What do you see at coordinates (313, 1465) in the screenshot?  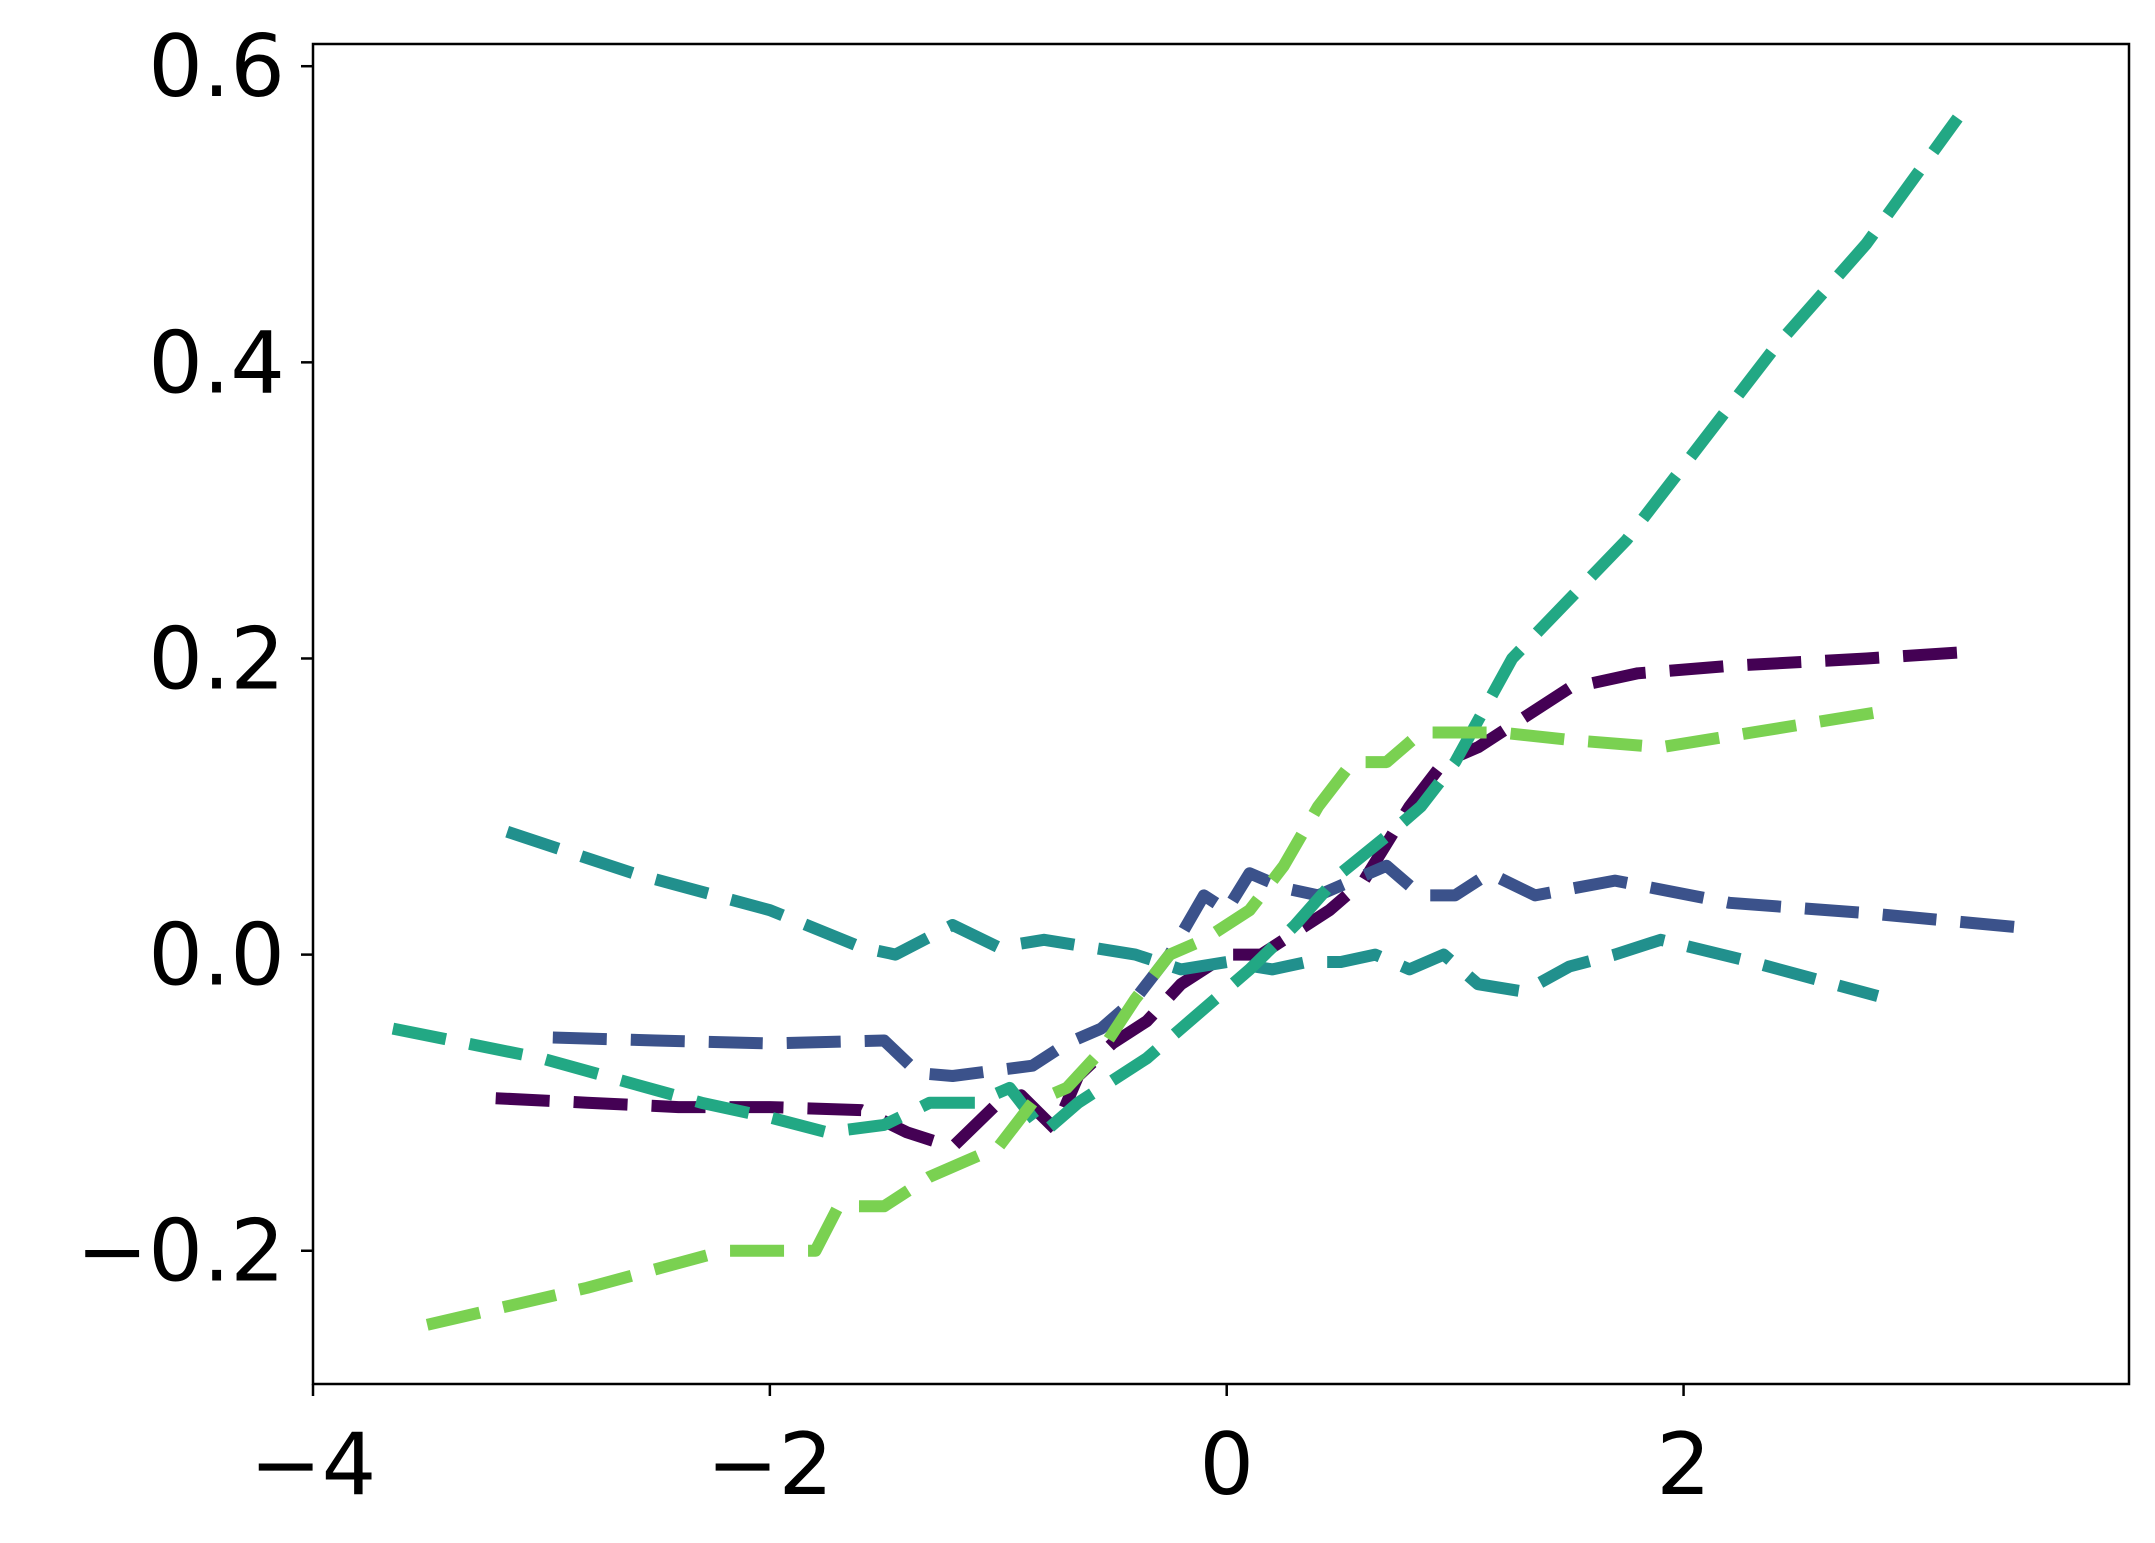 I see `x-tick-label: −4` at bounding box center [313, 1465].